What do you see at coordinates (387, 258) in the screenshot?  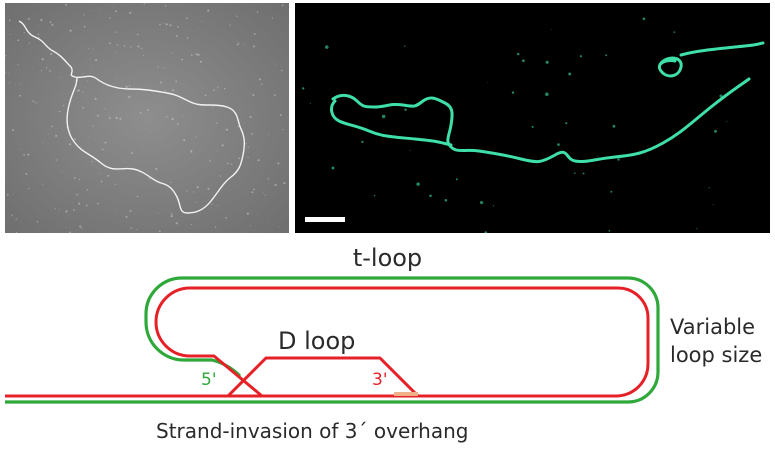 I see `diagram-title: t-loop` at bounding box center [387, 258].